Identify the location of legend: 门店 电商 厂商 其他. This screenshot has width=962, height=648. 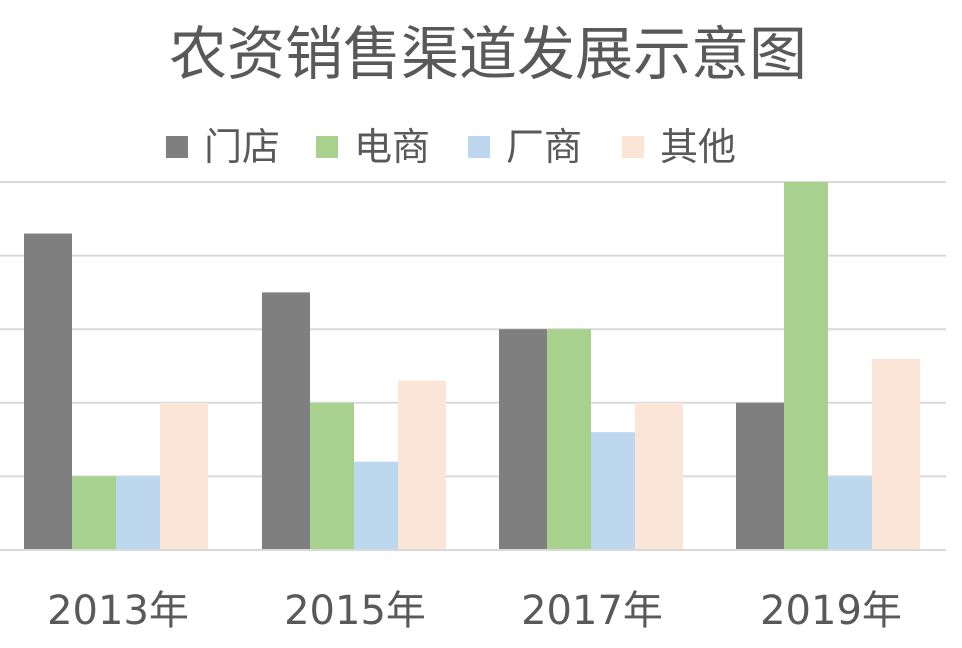
(451, 147).